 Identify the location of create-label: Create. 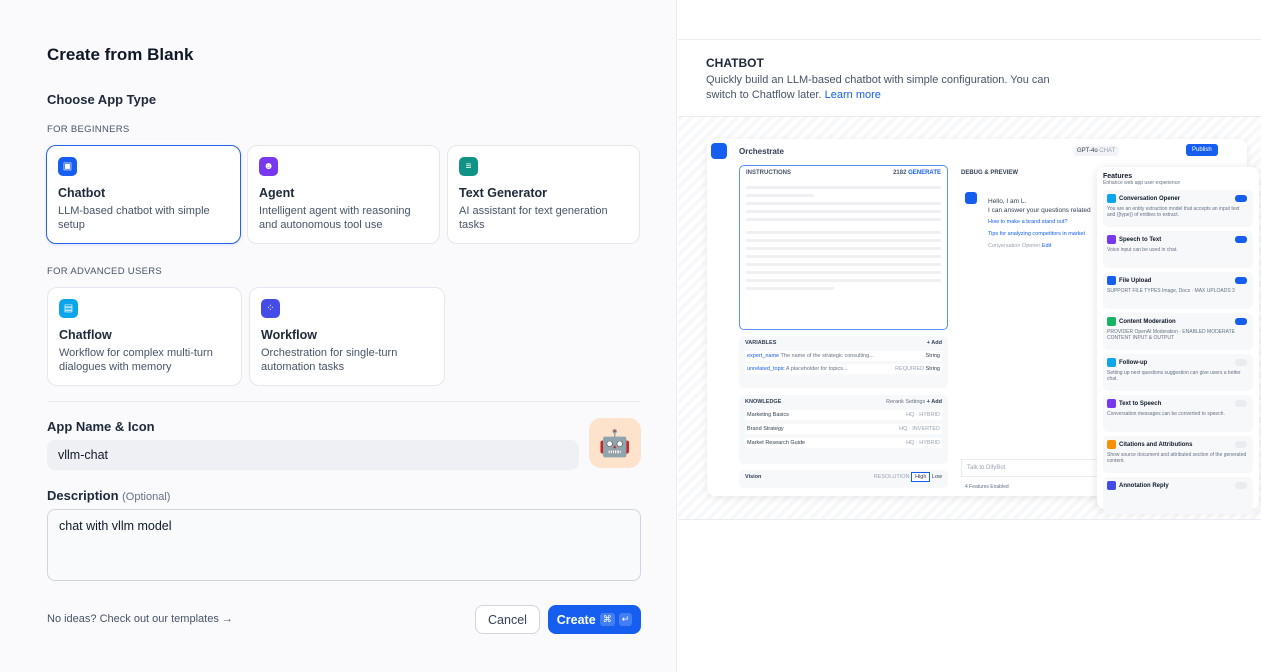
(576, 619).